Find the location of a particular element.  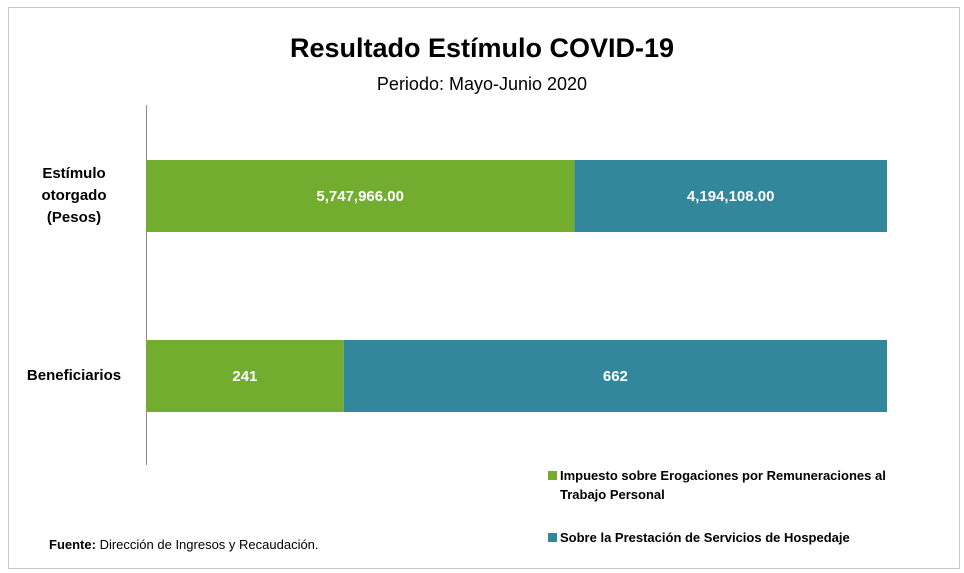

source-label: Fuente: is located at coordinates (72, 544).